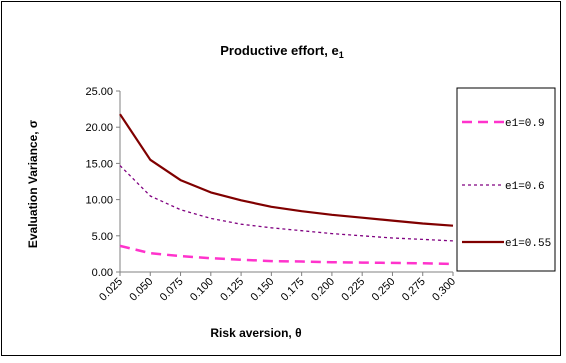  Describe the element at coordinates (414, 290) in the screenshot. I see `x-tick-label: 0.275` at that location.